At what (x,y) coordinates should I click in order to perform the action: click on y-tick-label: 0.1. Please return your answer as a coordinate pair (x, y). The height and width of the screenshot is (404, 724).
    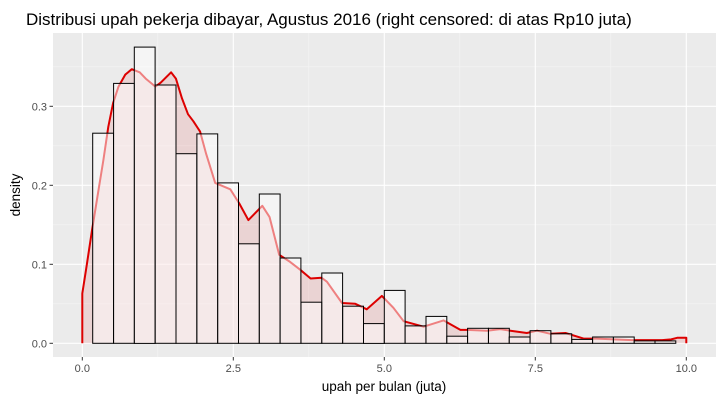
    Looking at the image, I should click on (39, 265).